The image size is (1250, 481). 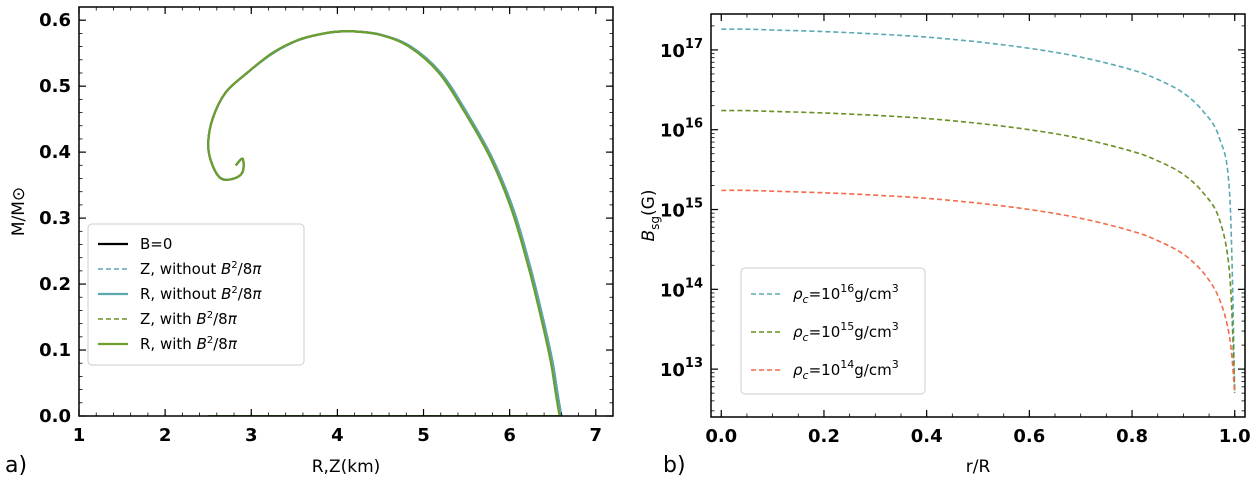 What do you see at coordinates (337, 435) in the screenshot?
I see `panel-a-x-tick-label: 4` at bounding box center [337, 435].